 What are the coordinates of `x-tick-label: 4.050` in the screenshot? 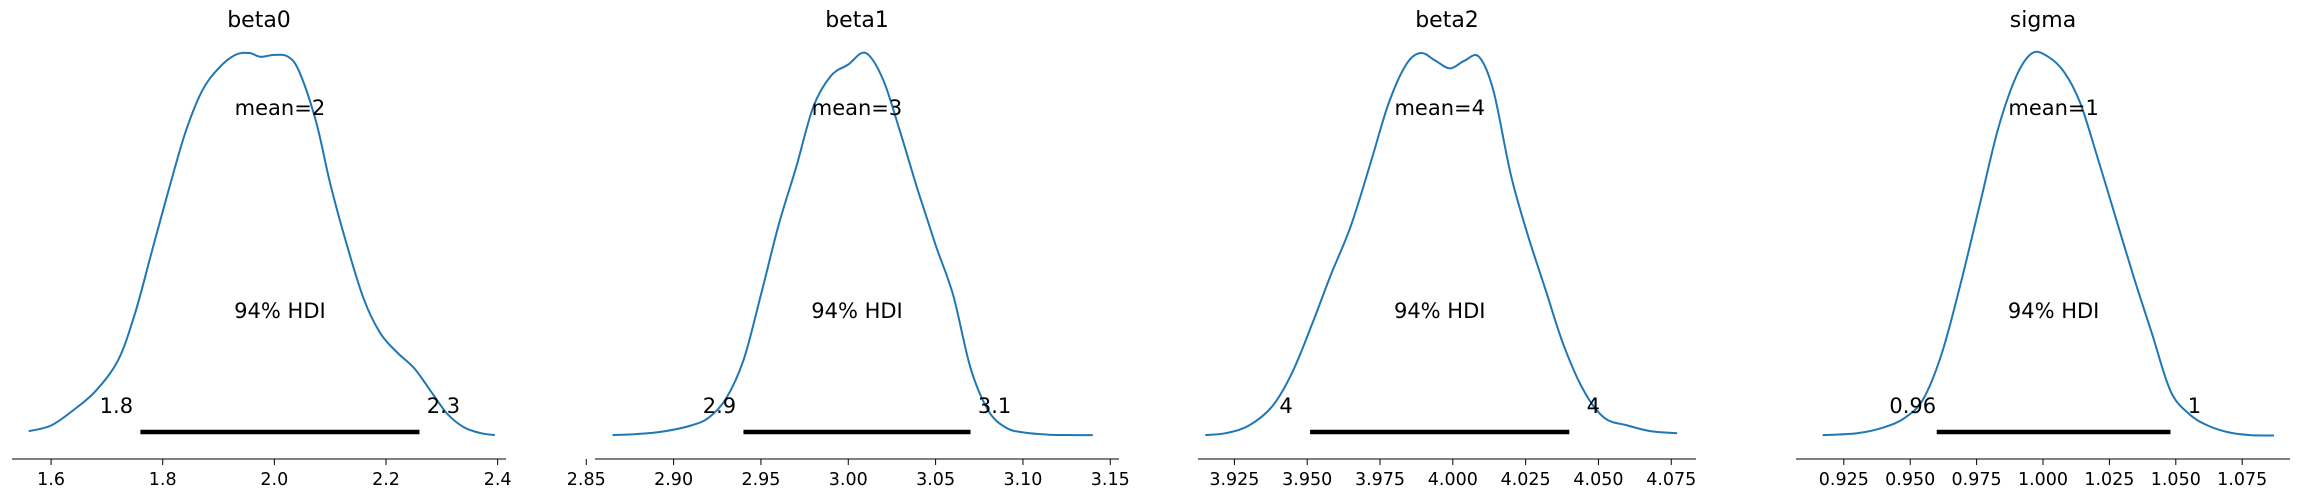 It's located at (1598, 480).